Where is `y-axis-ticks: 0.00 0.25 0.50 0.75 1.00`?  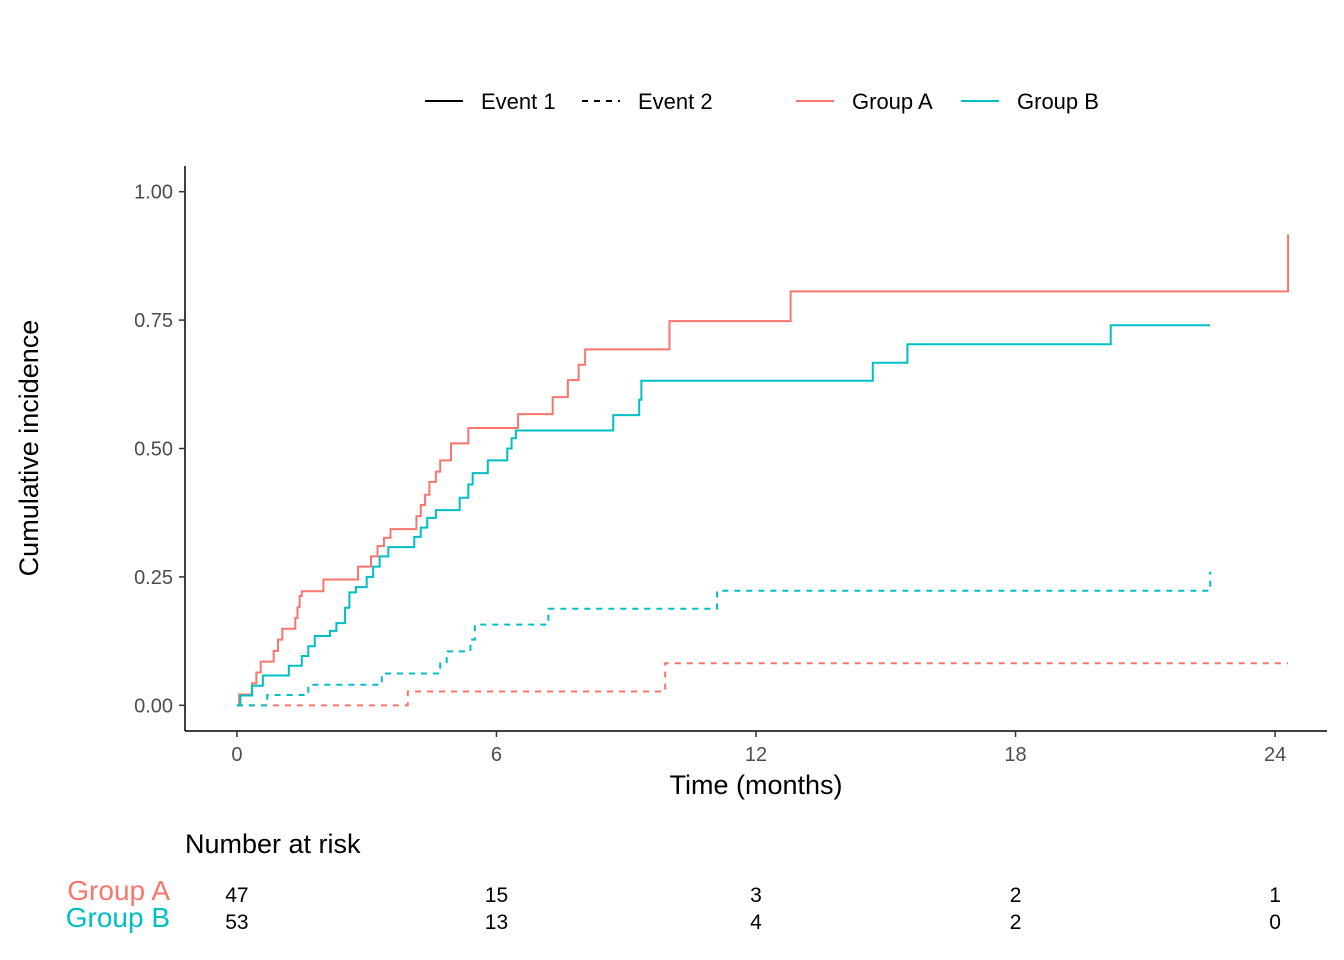 y-axis-ticks: 0.00 0.25 0.50 0.75 1.00 is located at coordinates (159, 449).